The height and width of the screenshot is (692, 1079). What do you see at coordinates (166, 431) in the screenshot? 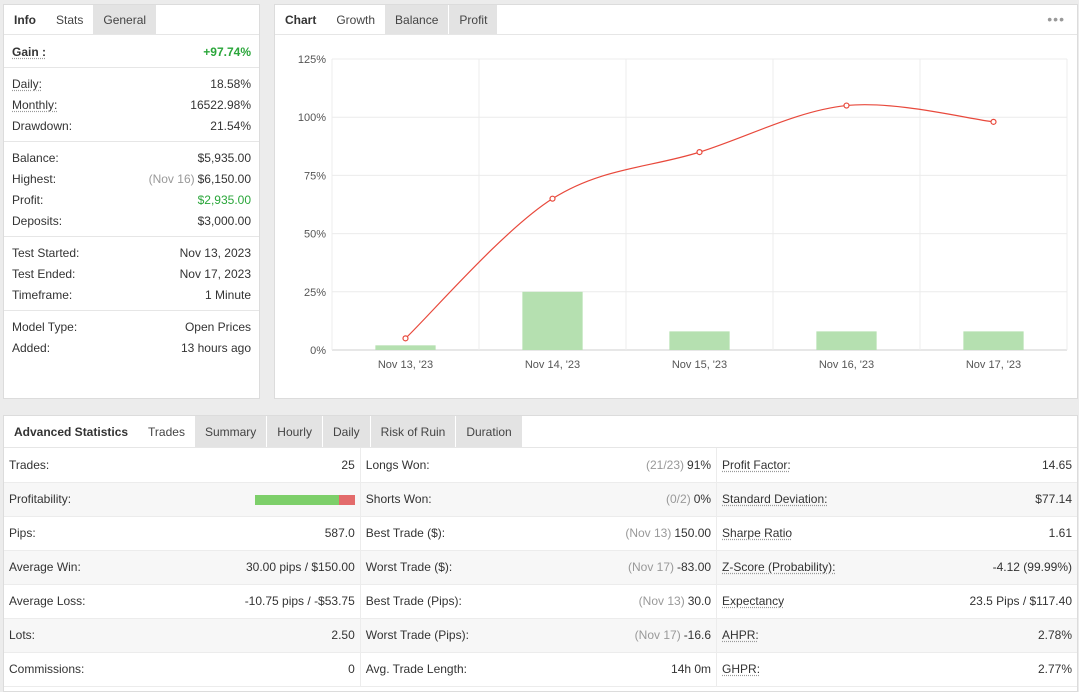
I see `tab-trades: Trades` at bounding box center [166, 431].